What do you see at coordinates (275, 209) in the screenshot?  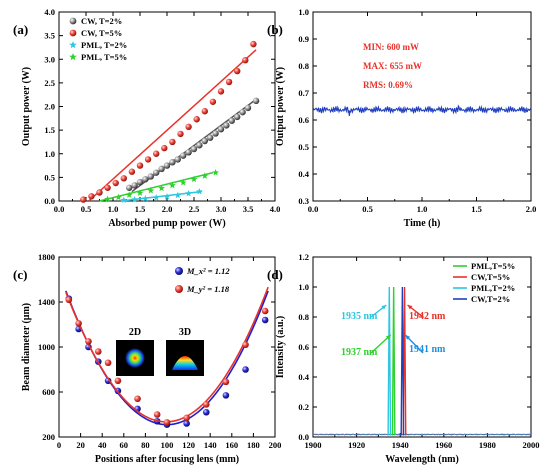 I see `x-tick-label: 4.0` at bounding box center [275, 209].